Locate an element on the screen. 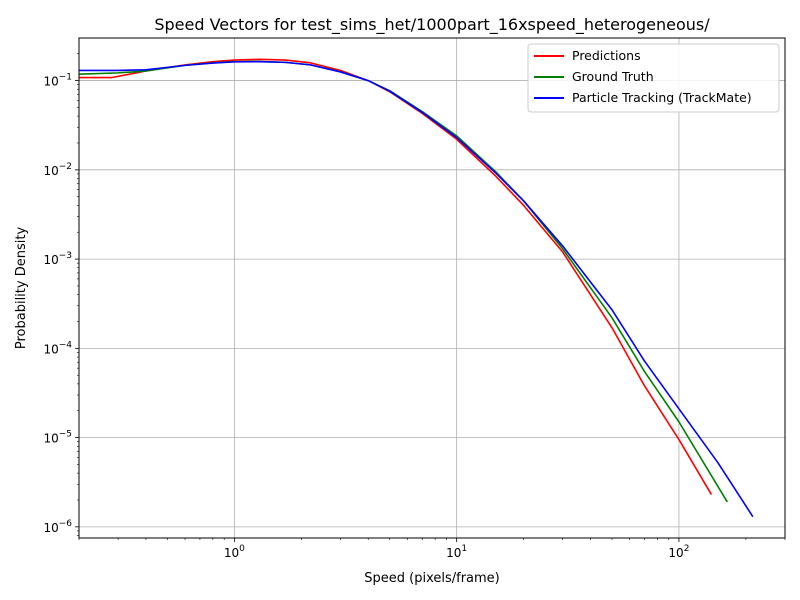  y-tick-label-3: 10⁻³ is located at coordinates (57, 259).